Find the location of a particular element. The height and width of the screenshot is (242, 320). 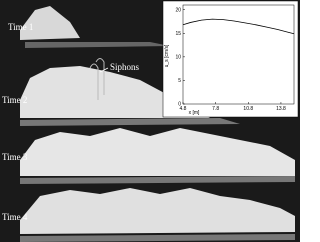

panel-label: Time 2 is located at coordinates (14, 100).